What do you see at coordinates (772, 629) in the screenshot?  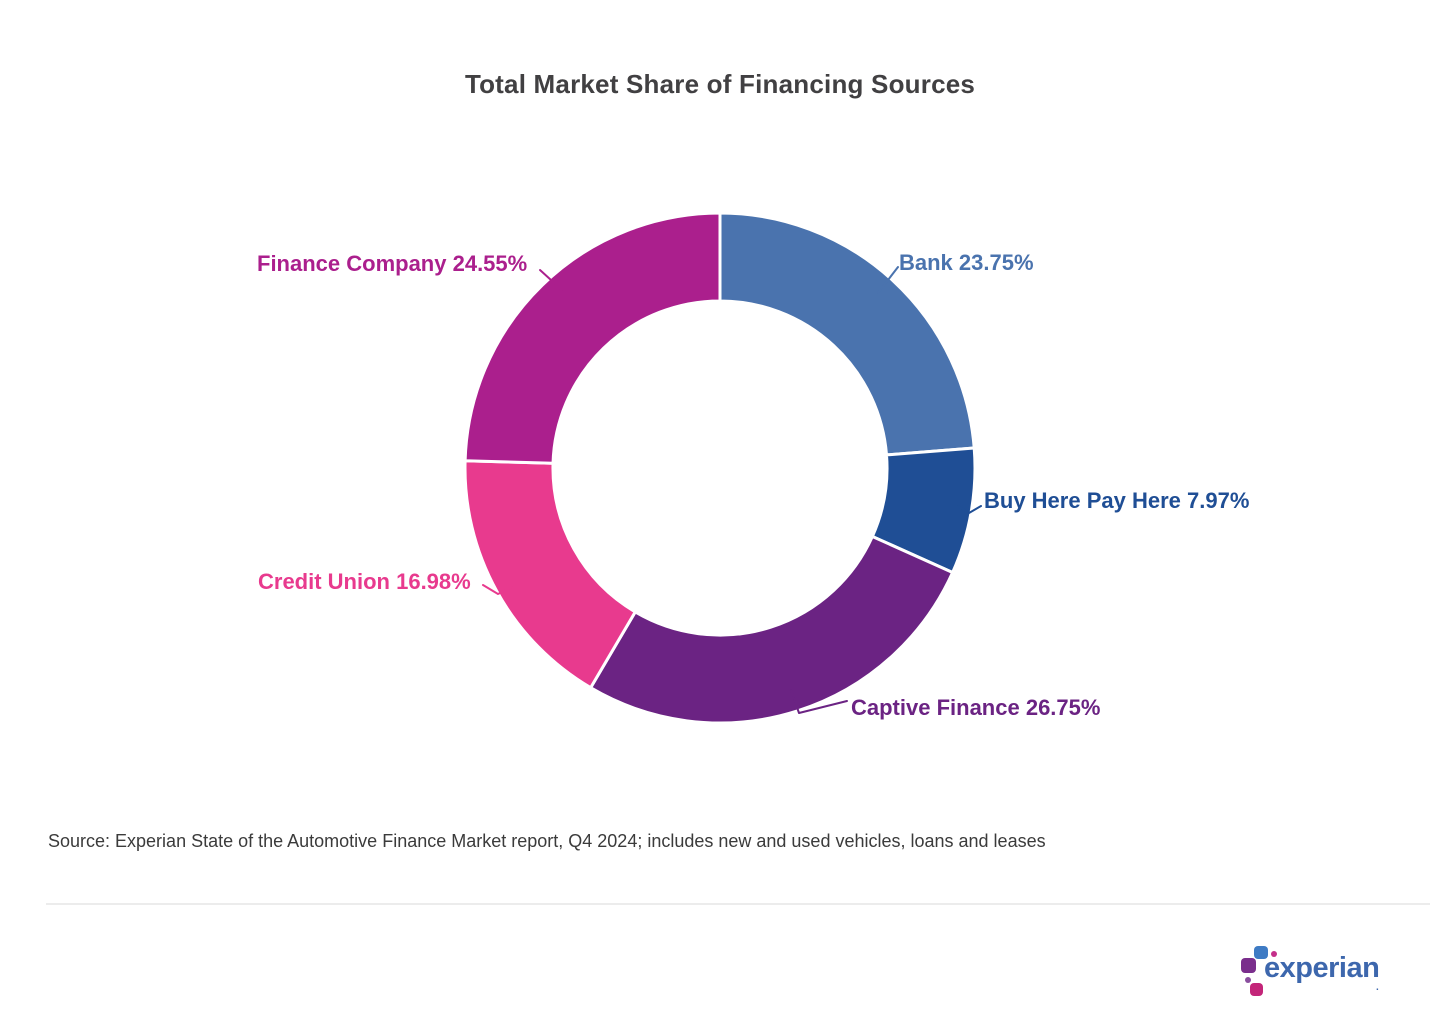 I see `donut-slice-captive-finance` at bounding box center [772, 629].